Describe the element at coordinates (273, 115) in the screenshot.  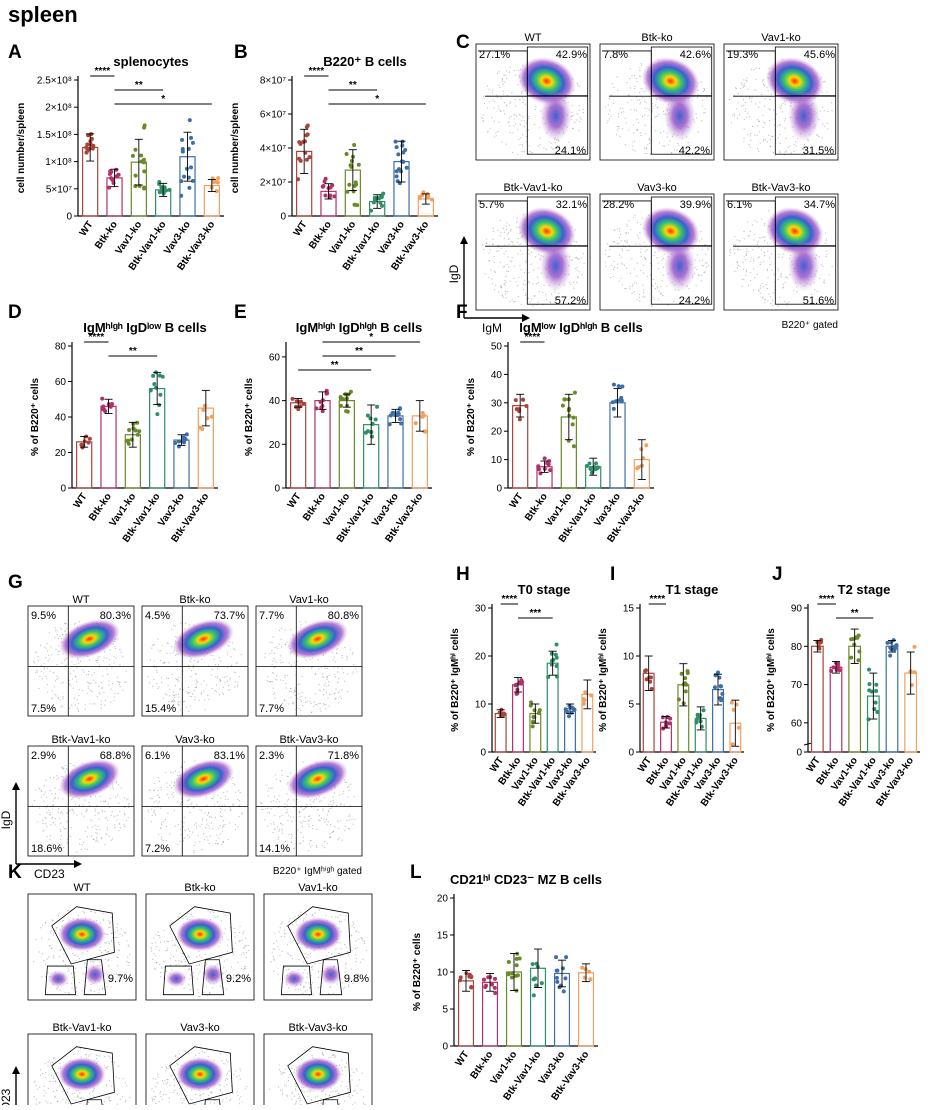
I see `y-tick-label: 6×10⁷` at that location.